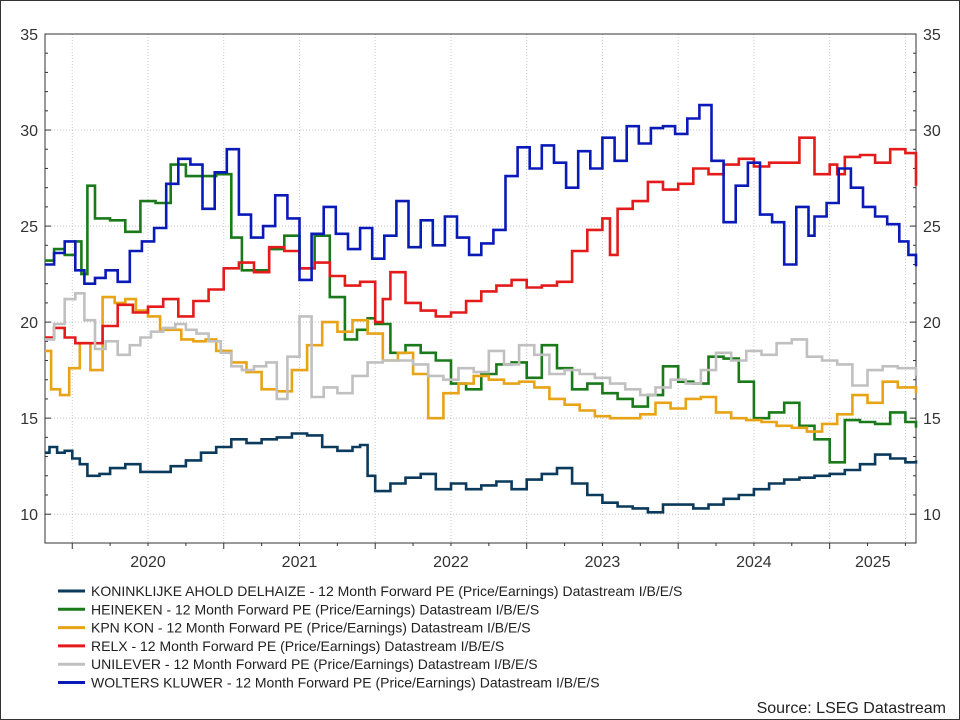 The image size is (960, 720). I want to click on y-tick-label-right: 35, so click(932, 35).